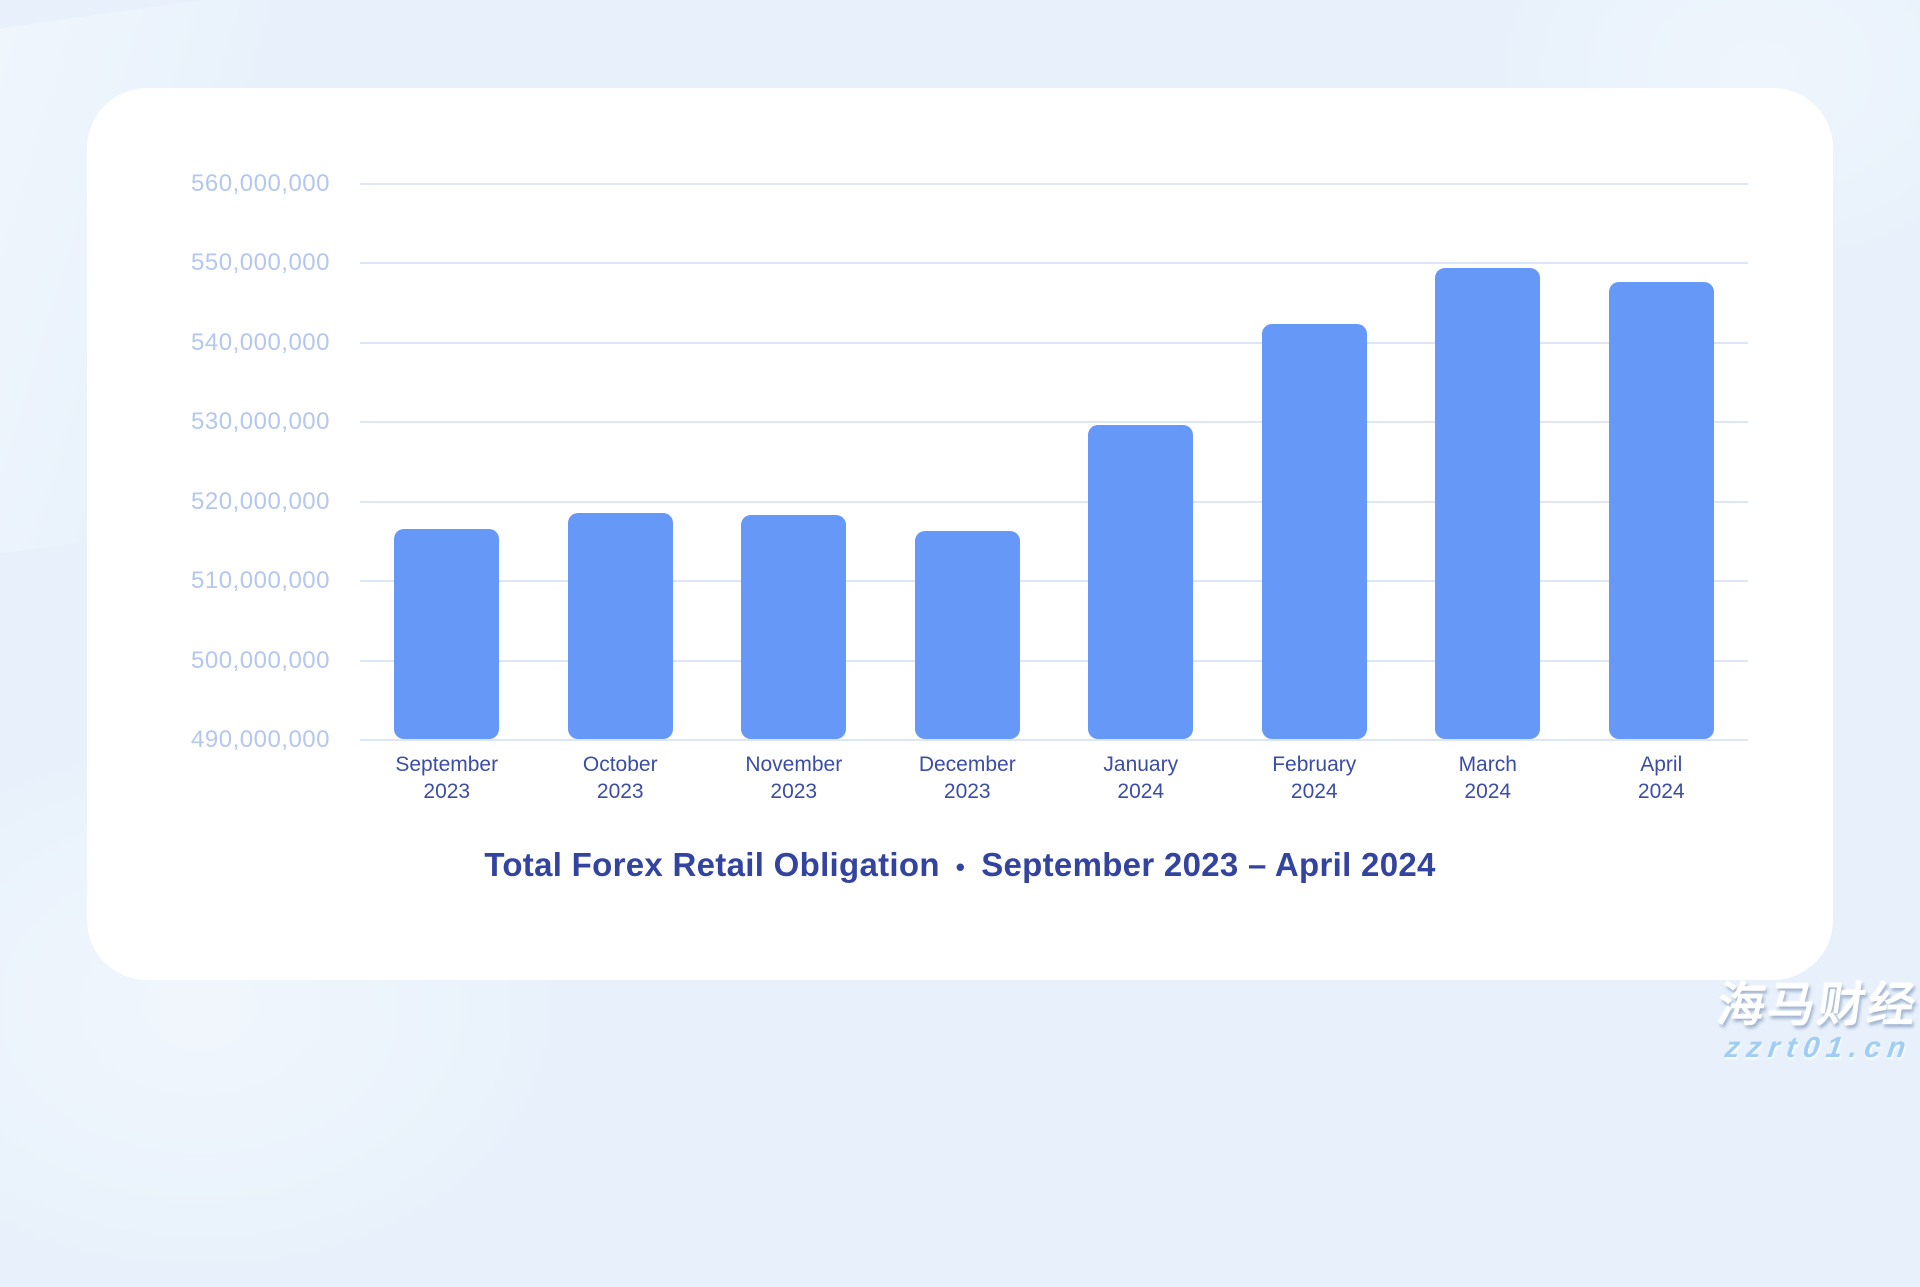  What do you see at coordinates (620, 625) in the screenshot?
I see `bar-october-2023` at bounding box center [620, 625].